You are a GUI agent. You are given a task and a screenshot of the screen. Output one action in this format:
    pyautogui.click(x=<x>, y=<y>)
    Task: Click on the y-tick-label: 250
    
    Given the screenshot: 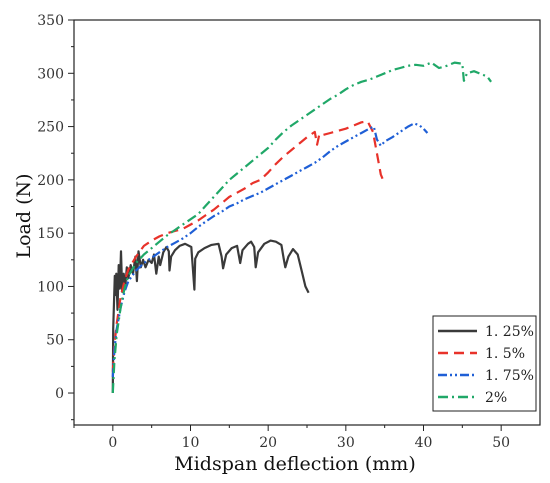 What is the action you would take?
    pyautogui.click(x=50, y=128)
    